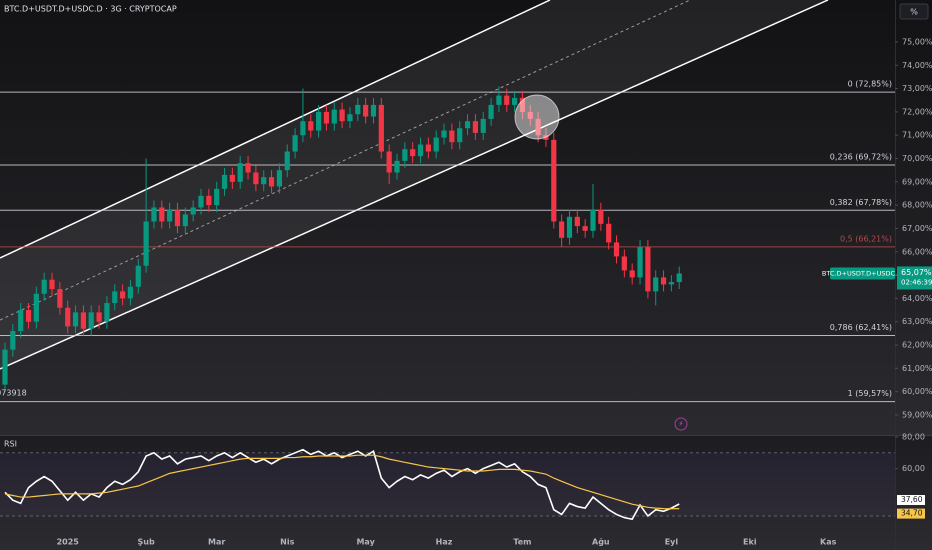 The width and height of the screenshot is (932, 550). I want to click on rsi-tick-label: 60,00, so click(913, 468).